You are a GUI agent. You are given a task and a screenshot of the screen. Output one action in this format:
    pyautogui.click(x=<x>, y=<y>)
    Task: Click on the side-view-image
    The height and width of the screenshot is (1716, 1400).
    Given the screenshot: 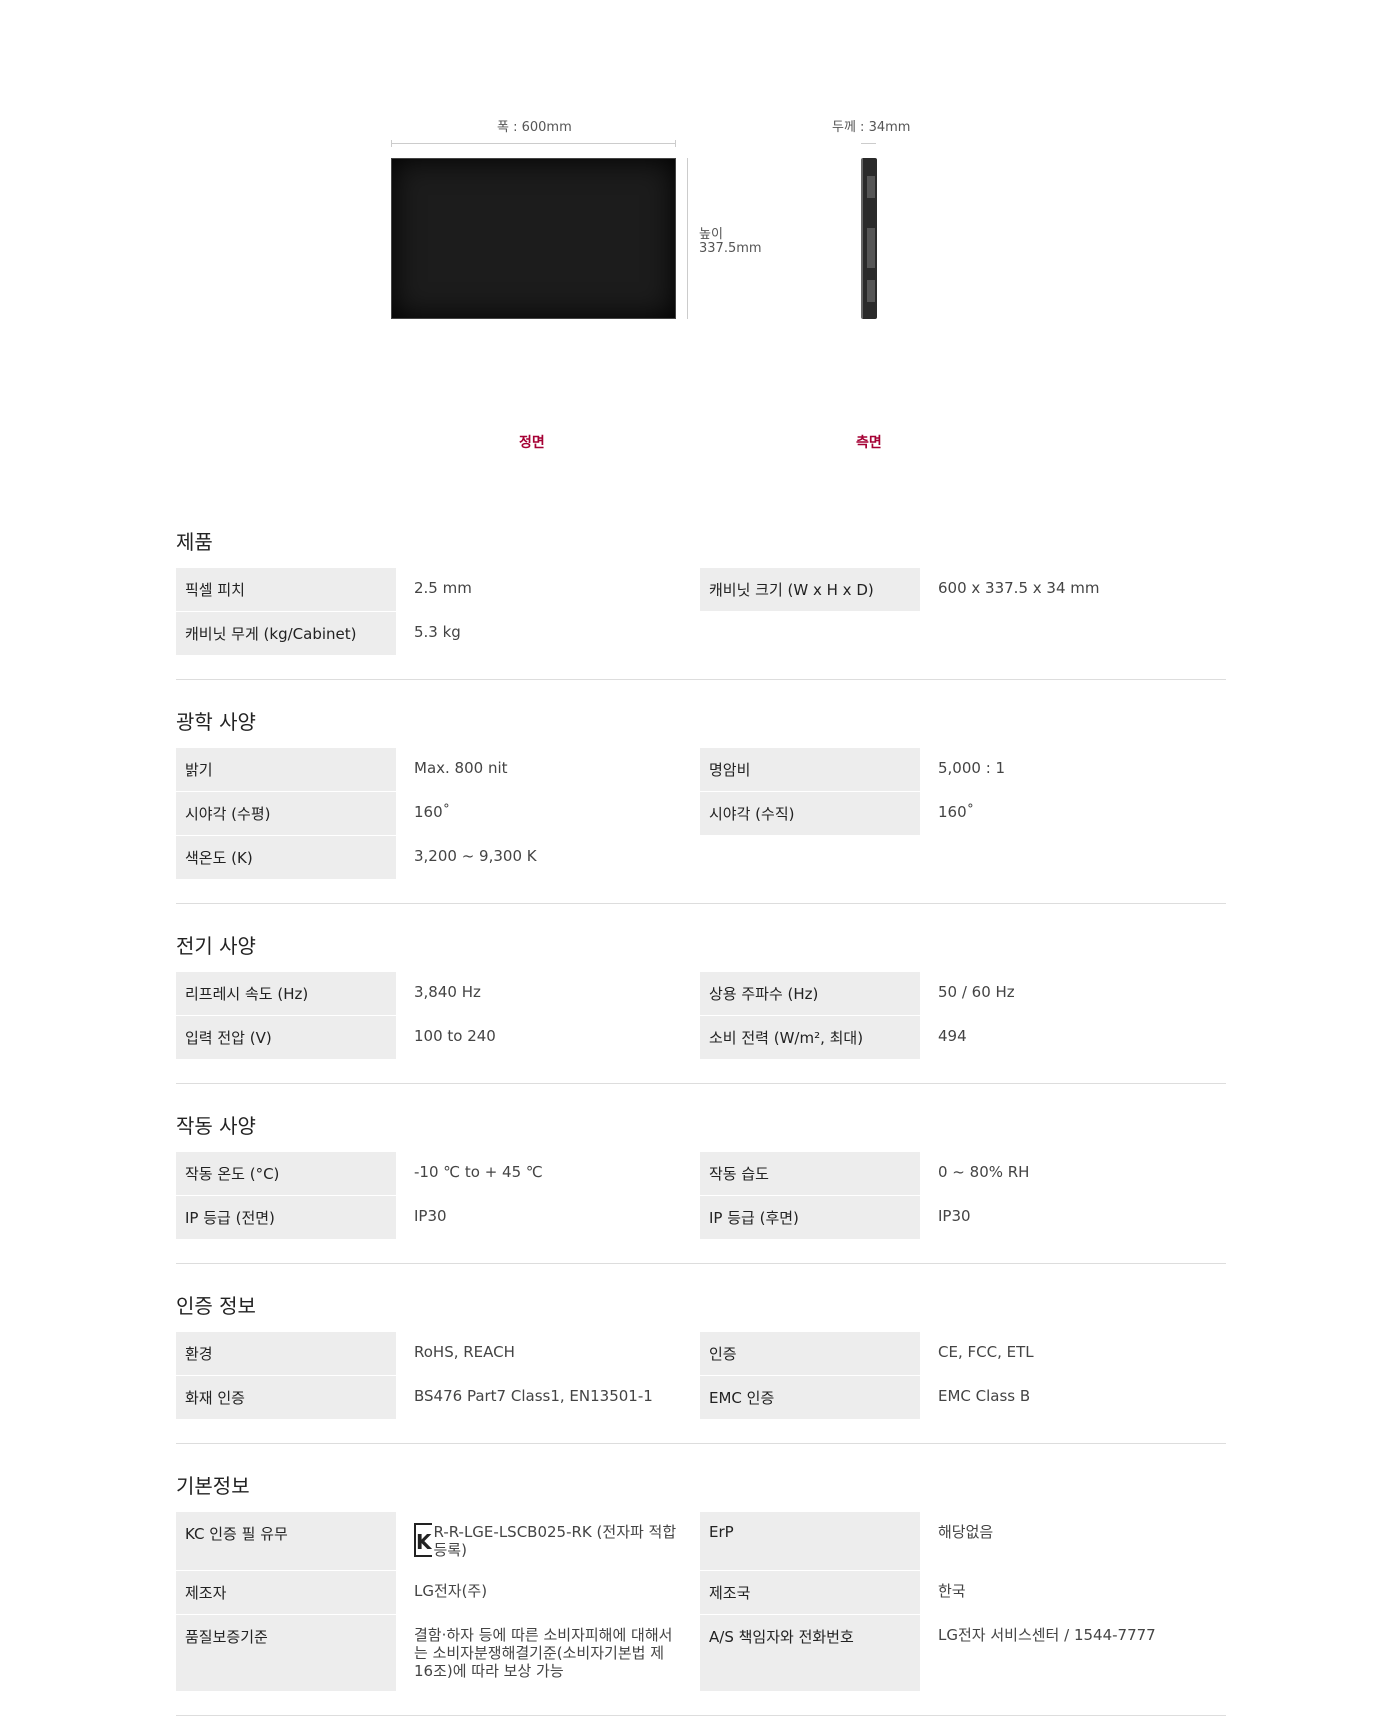 What is the action you would take?
    pyautogui.click(x=869, y=238)
    